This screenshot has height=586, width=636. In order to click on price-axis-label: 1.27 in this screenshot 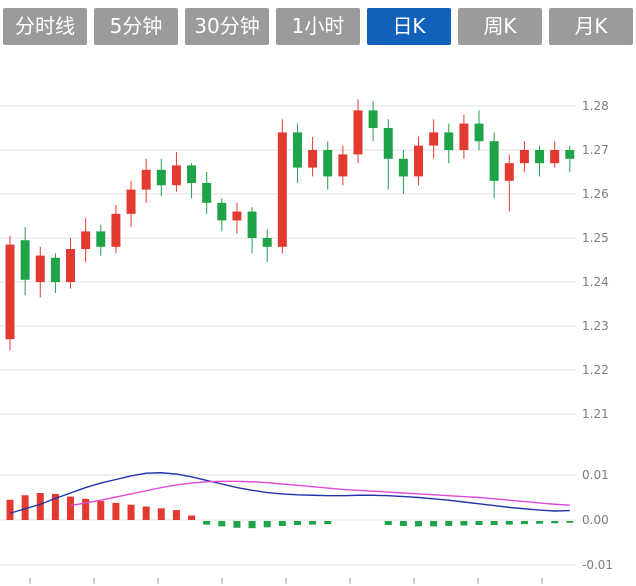, I will do `click(595, 150)`.